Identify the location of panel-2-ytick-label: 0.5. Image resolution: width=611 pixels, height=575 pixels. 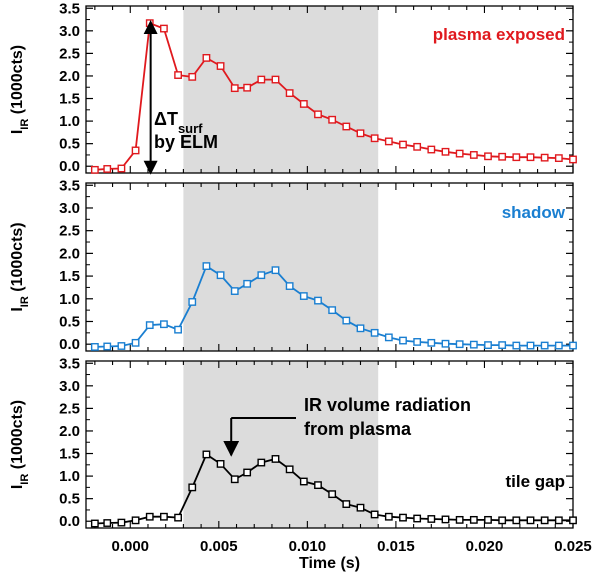
(69, 321).